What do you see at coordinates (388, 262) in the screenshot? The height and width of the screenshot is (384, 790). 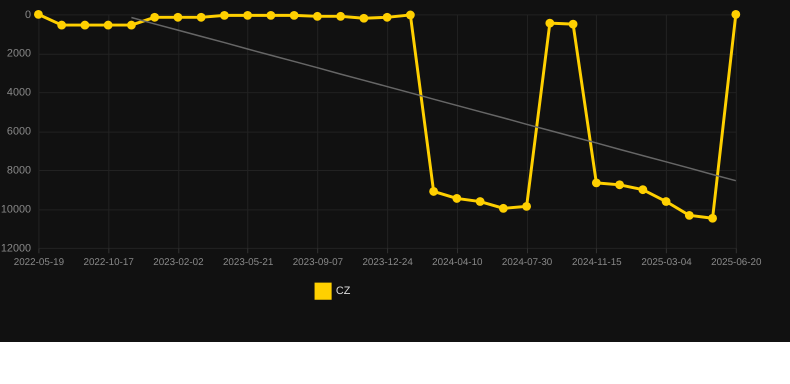 I see `x-tick-label: 2023-12-24` at bounding box center [388, 262].